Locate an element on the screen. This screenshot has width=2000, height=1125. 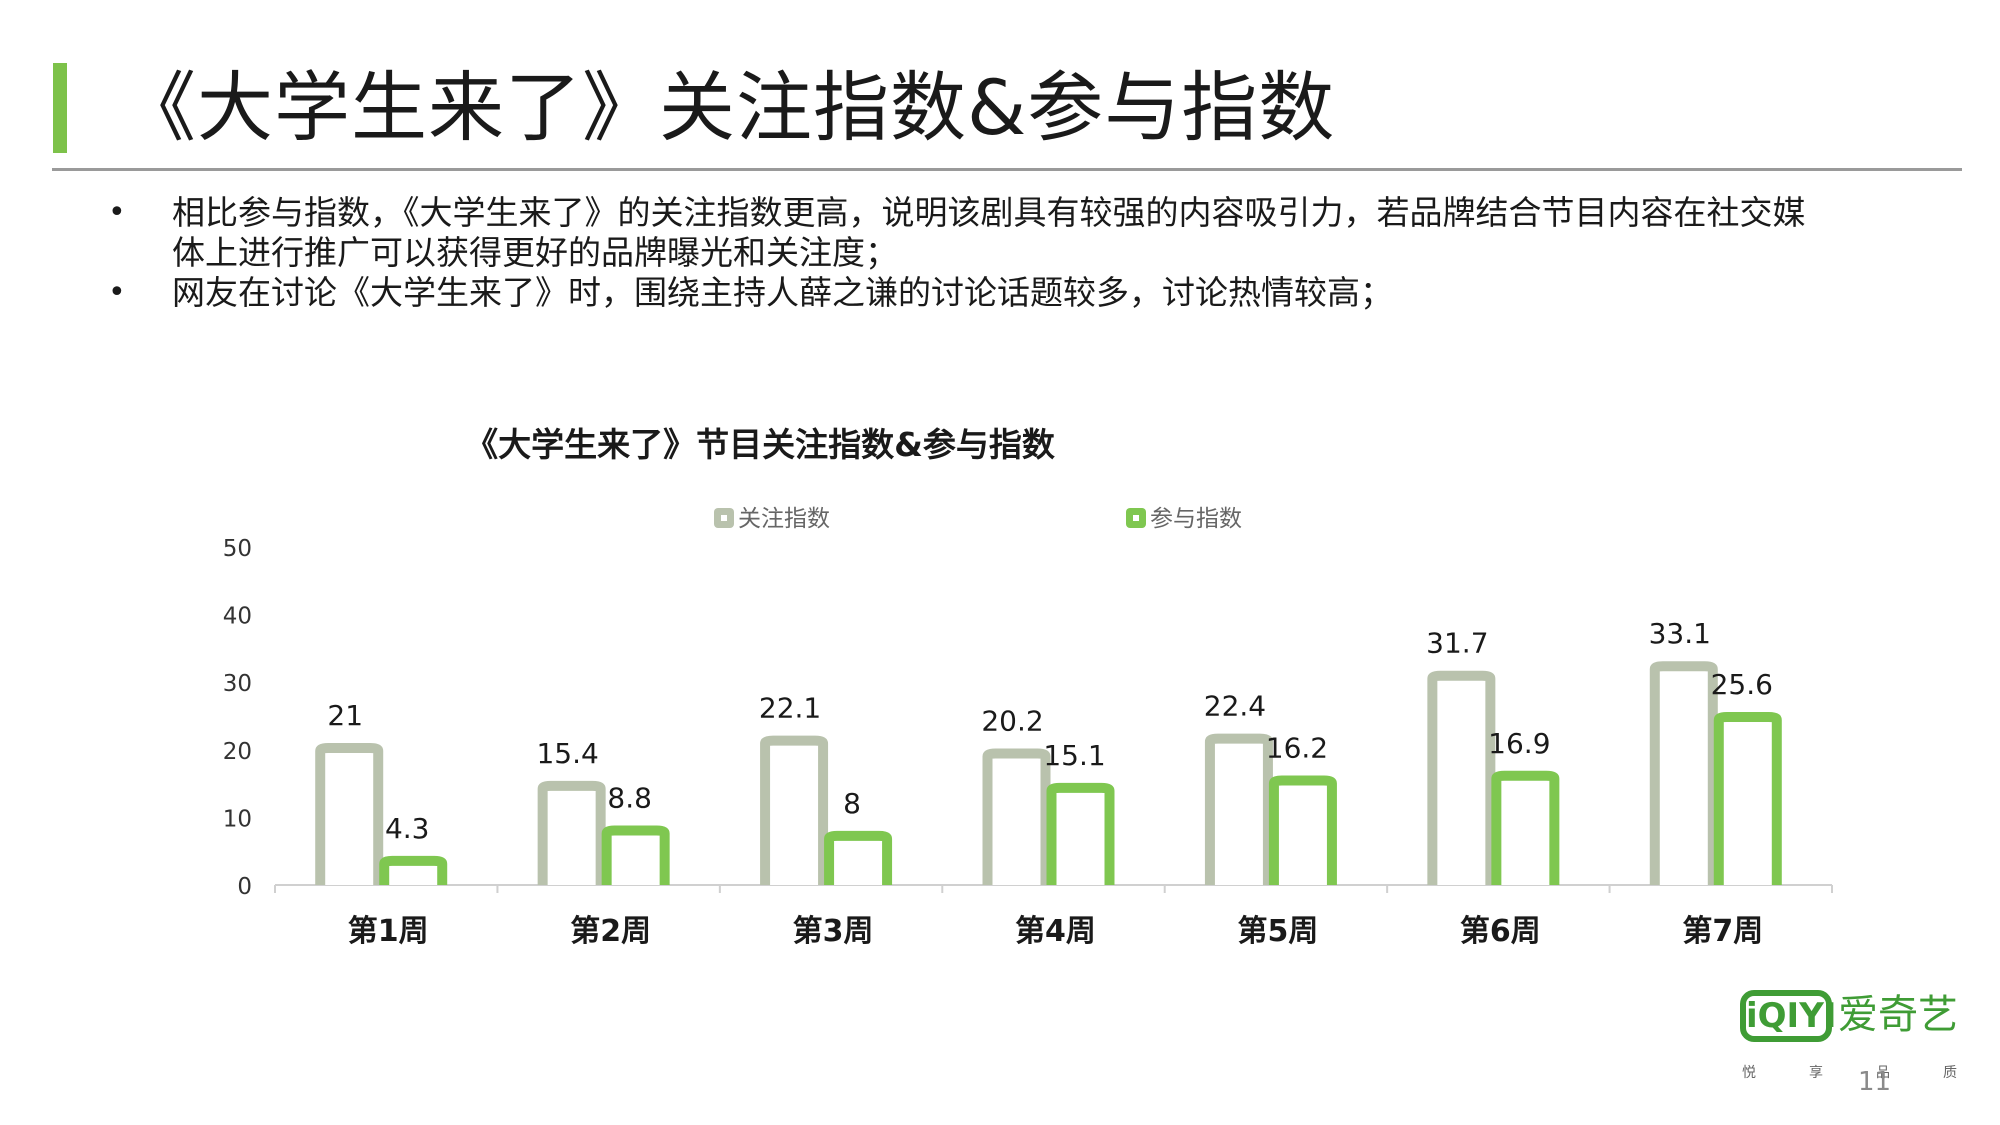
y-tick-label: 40 is located at coordinates (237, 617).